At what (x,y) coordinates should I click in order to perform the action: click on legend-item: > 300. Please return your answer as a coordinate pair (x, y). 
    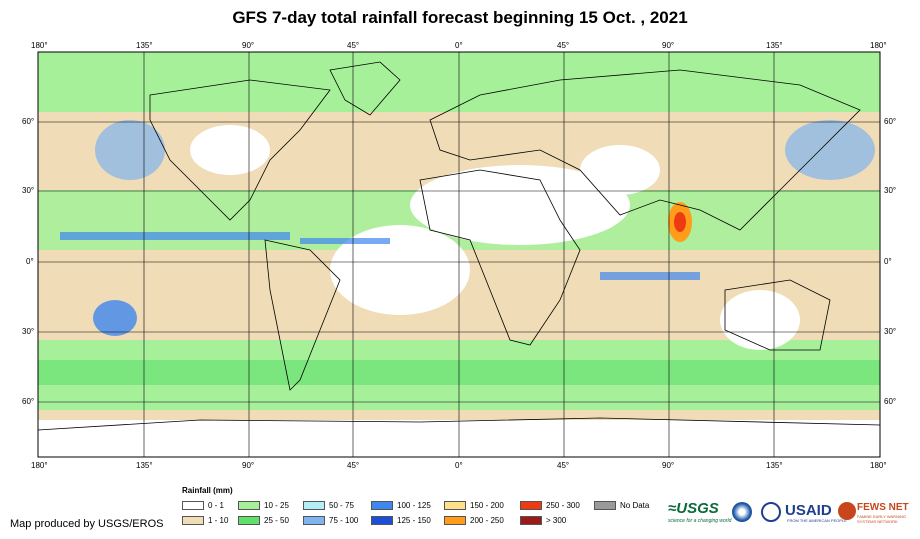
    Looking at the image, I should click on (543, 520).